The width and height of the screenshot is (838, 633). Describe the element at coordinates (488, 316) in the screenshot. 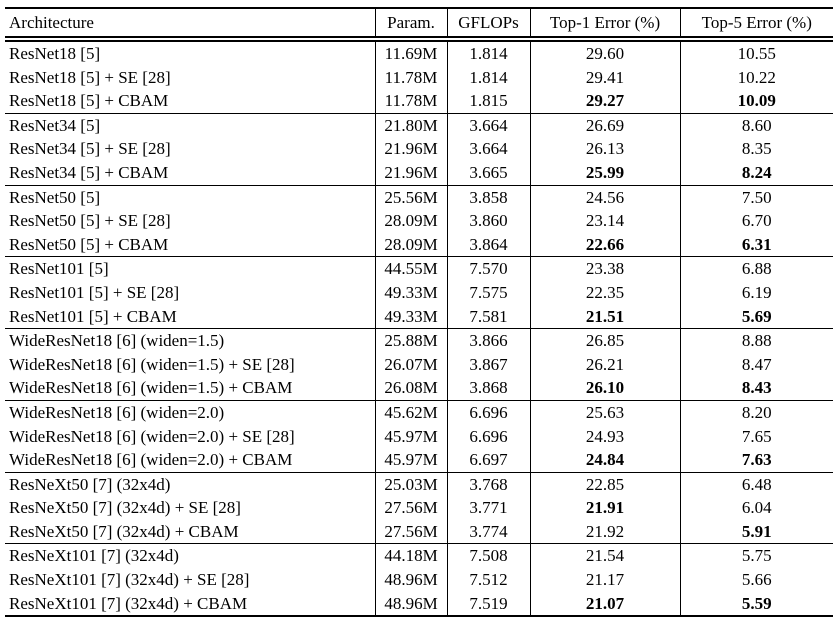

I see `cell-gflops: 7.581` at that location.